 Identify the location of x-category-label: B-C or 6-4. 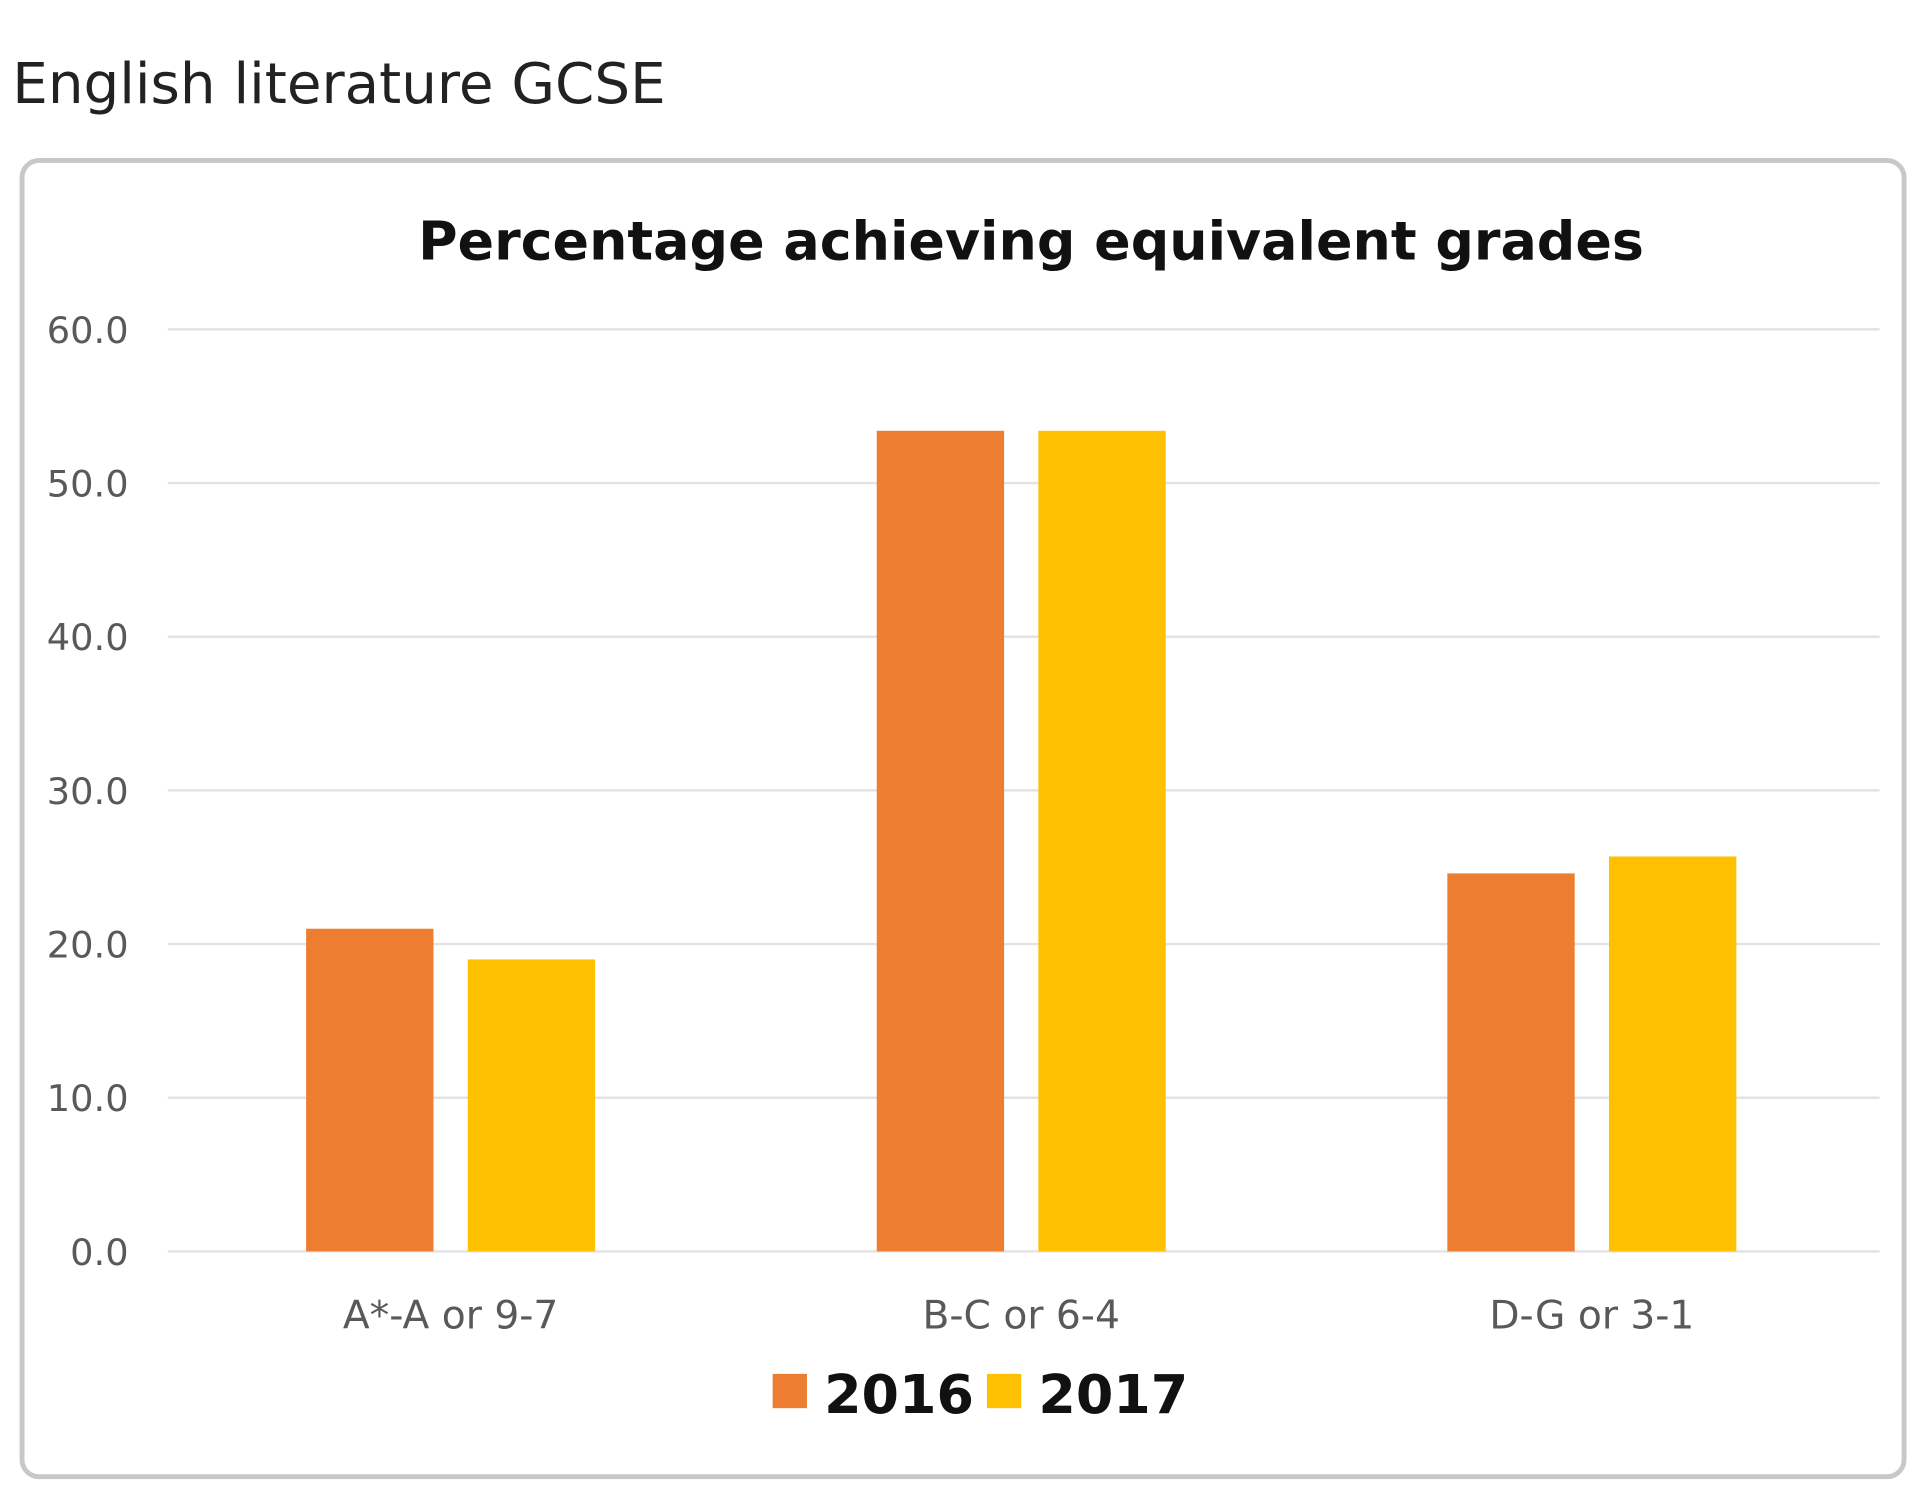
(1021, 1316).